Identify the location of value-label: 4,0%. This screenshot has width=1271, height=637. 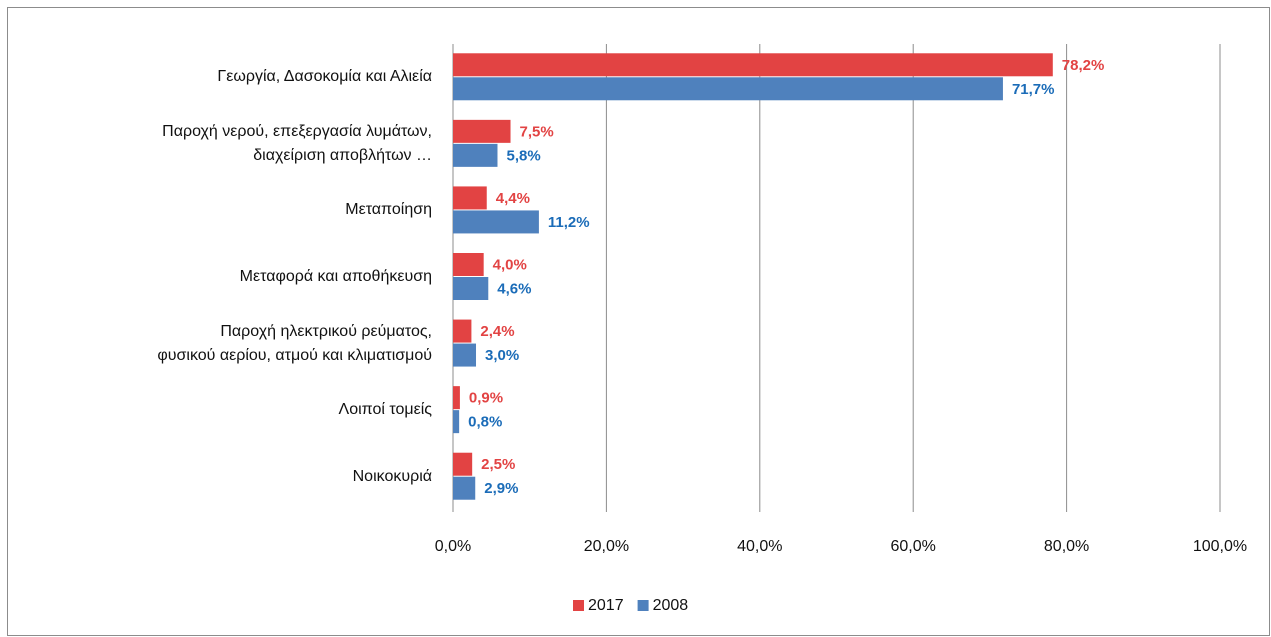
(510, 264).